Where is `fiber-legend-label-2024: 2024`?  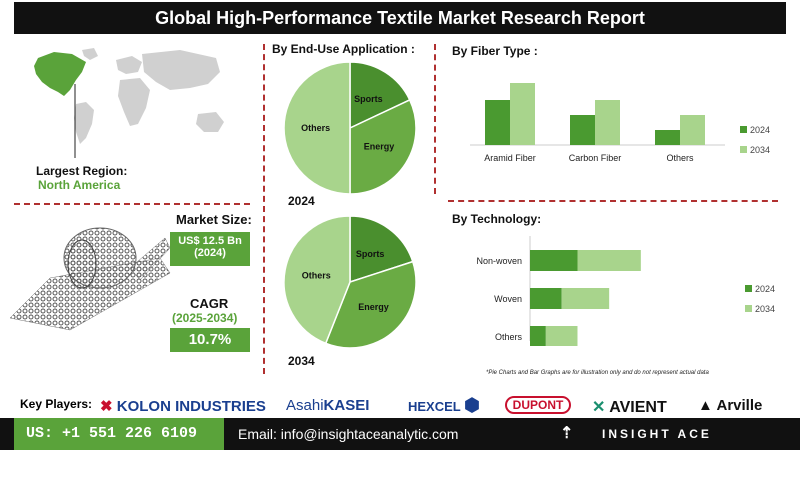
fiber-legend-label-2024: 2024 is located at coordinates (760, 130).